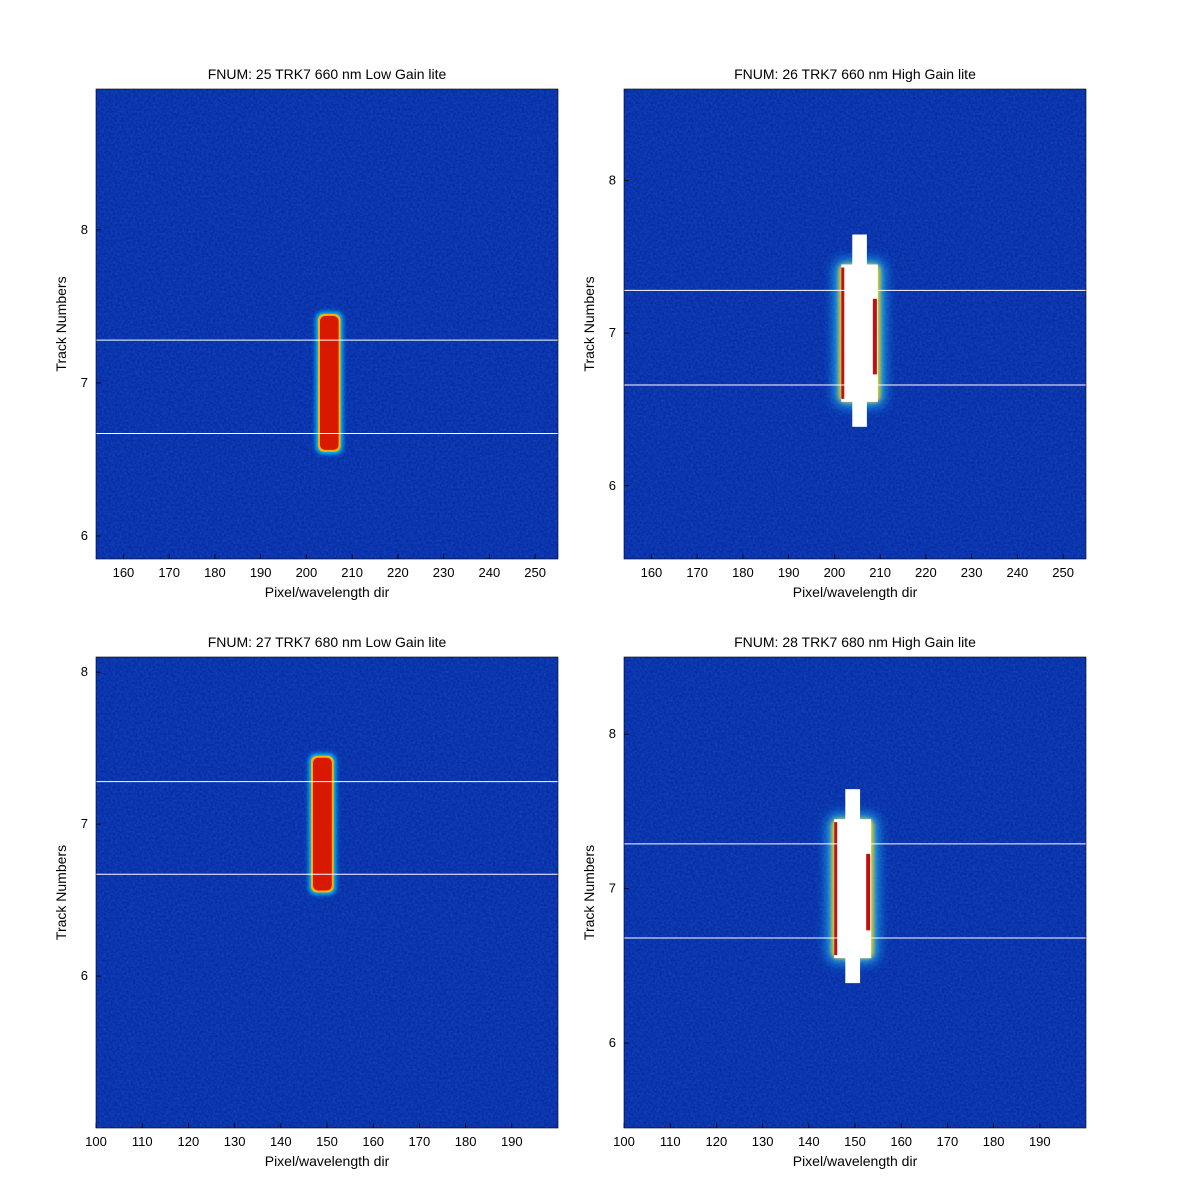 The image size is (1200, 1200). What do you see at coordinates (855, 642) in the screenshot?
I see `chart-title: FNUM: 28 TRK7 680 nm High Gain lite` at bounding box center [855, 642].